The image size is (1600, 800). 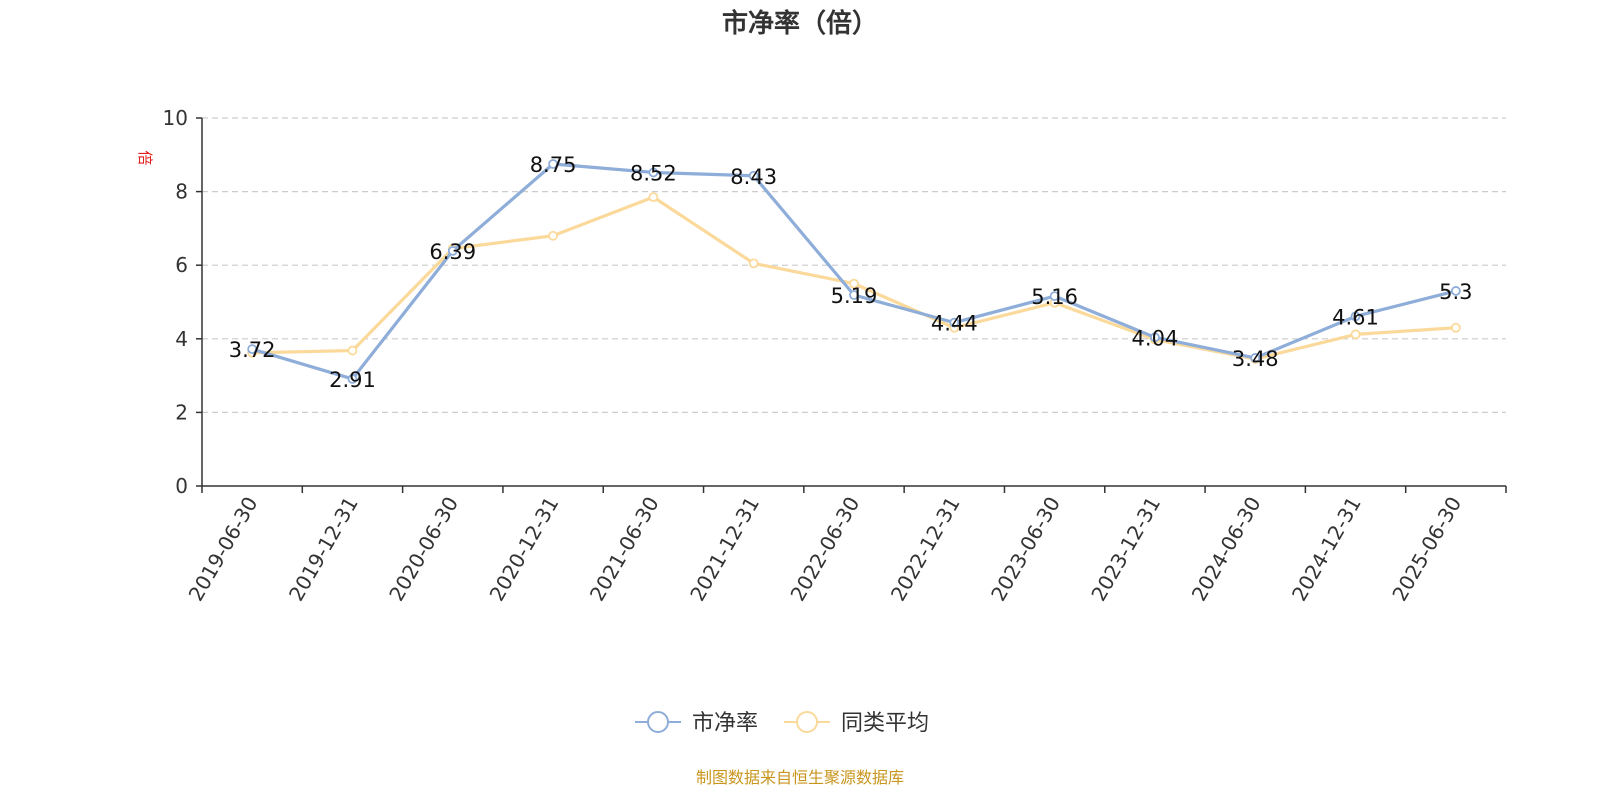 What do you see at coordinates (1426, 549) in the screenshot?
I see `x-tick-label: 2025-06-30` at bounding box center [1426, 549].